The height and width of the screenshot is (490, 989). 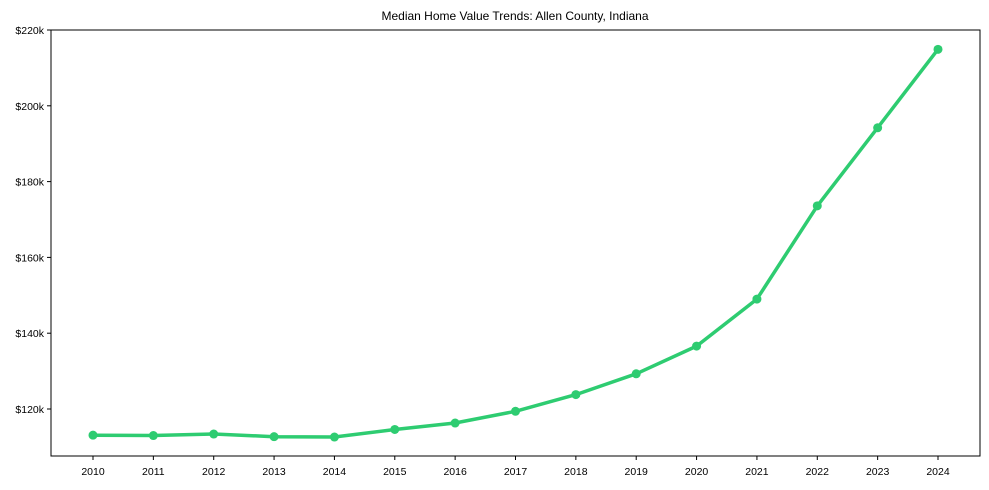 What do you see at coordinates (395, 429) in the screenshot?
I see `data-point-2015` at bounding box center [395, 429].